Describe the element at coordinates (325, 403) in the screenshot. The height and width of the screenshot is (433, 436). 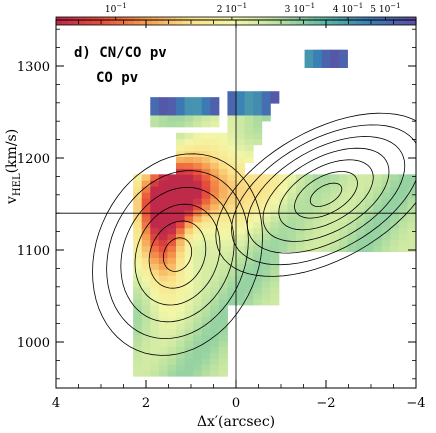
I see `x-tick-label: −2` at that location.